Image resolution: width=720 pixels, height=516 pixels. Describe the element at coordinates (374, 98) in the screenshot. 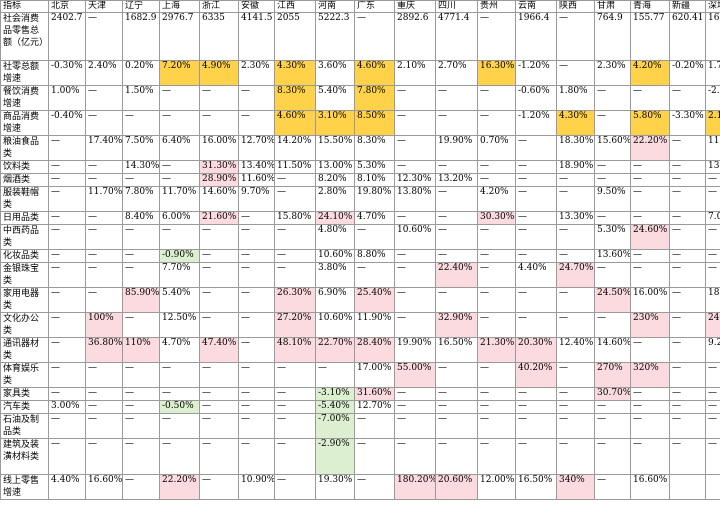

I see `table-cell: 7.80%` at that location.